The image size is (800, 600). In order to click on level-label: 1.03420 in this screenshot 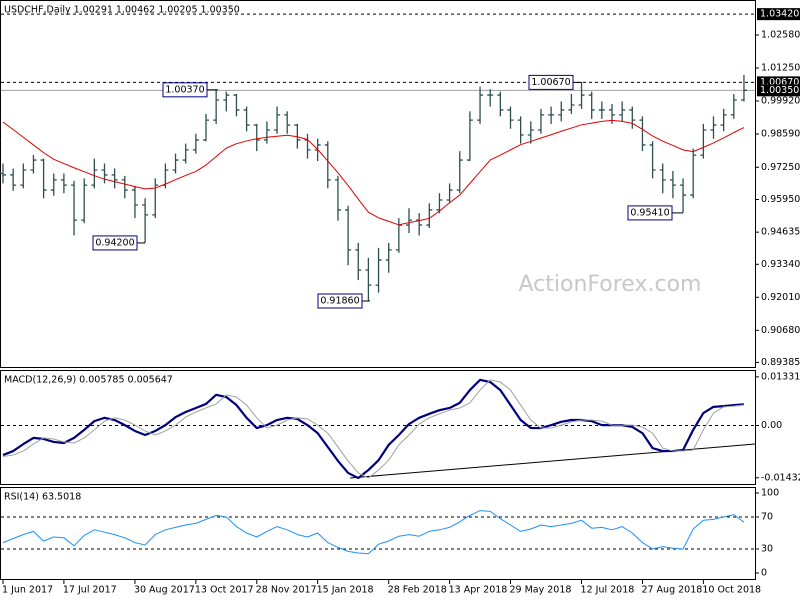, I will do `click(779, 14)`.